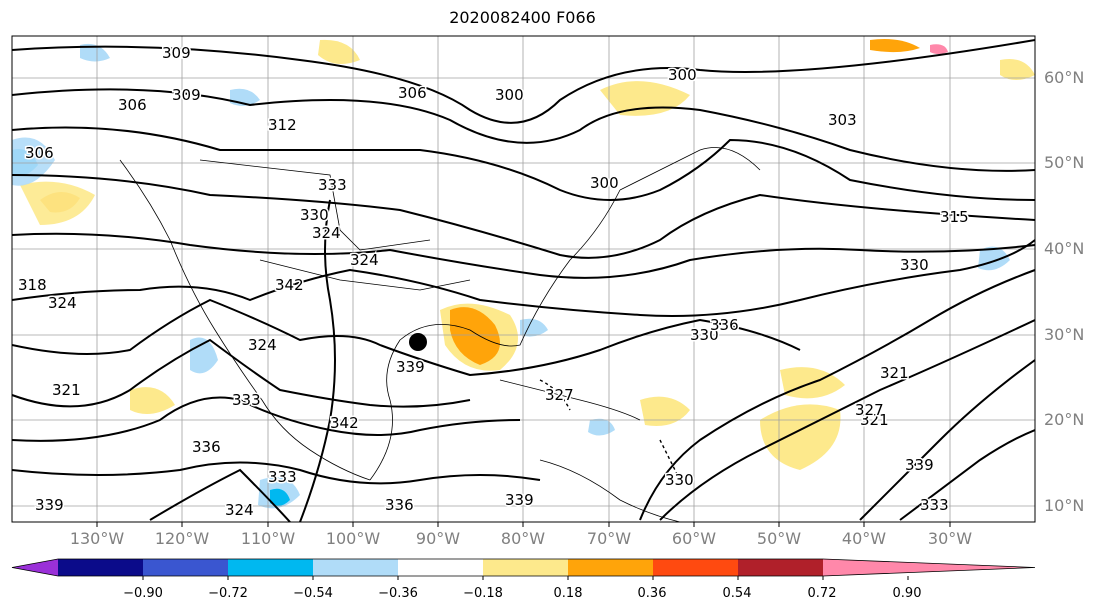  I want to click on lon-label: 50°W, so click(779, 538).